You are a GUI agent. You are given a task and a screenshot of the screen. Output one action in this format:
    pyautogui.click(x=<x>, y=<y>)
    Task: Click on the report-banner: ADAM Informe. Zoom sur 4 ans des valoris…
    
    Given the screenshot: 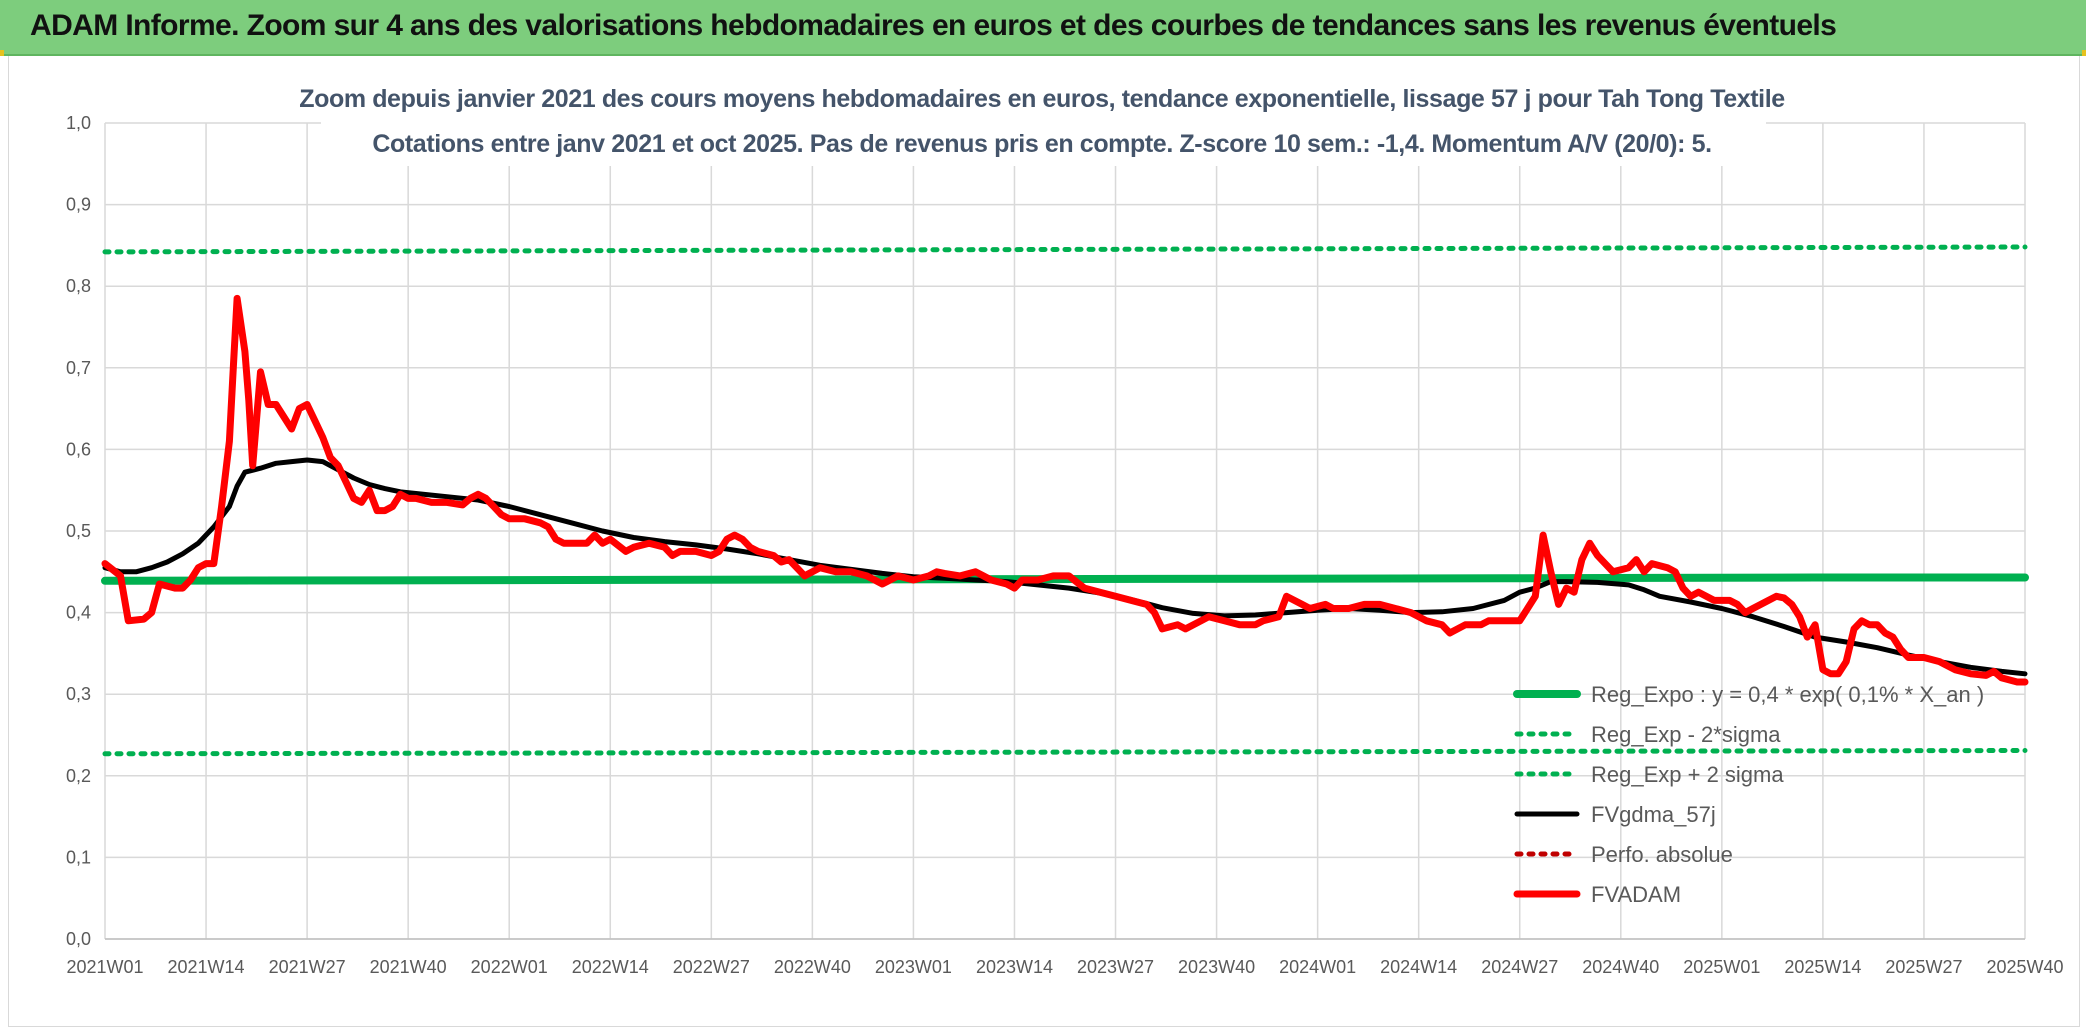 What is the action you would take?
    pyautogui.click(x=1043, y=28)
    